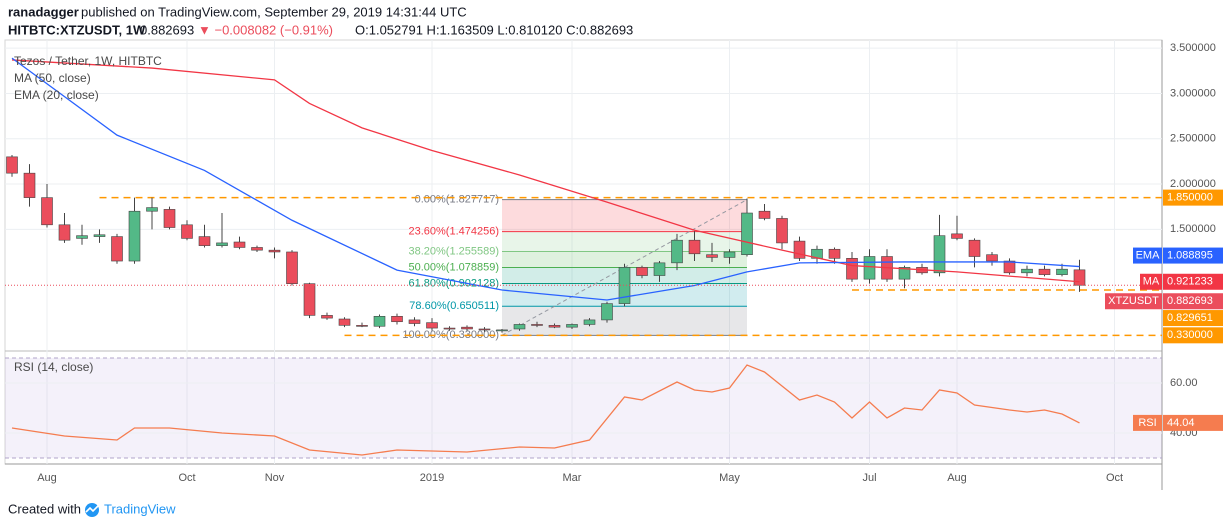  Describe the element at coordinates (265, 29) in the screenshot. I see `price-change: ▼ −0.008082 (−0.91%)` at that location.